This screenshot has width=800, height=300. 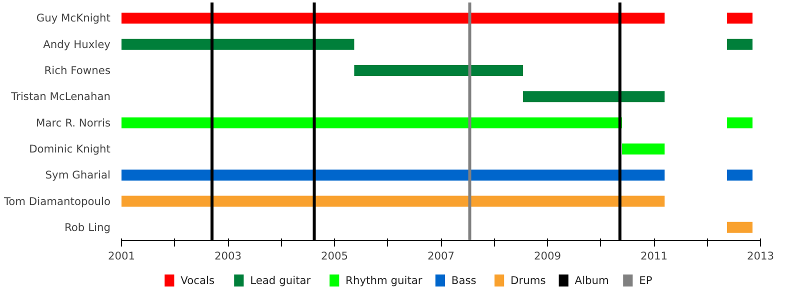 What do you see at coordinates (78, 175) in the screenshot?
I see `y-tick-label: Sym Gharial` at bounding box center [78, 175].